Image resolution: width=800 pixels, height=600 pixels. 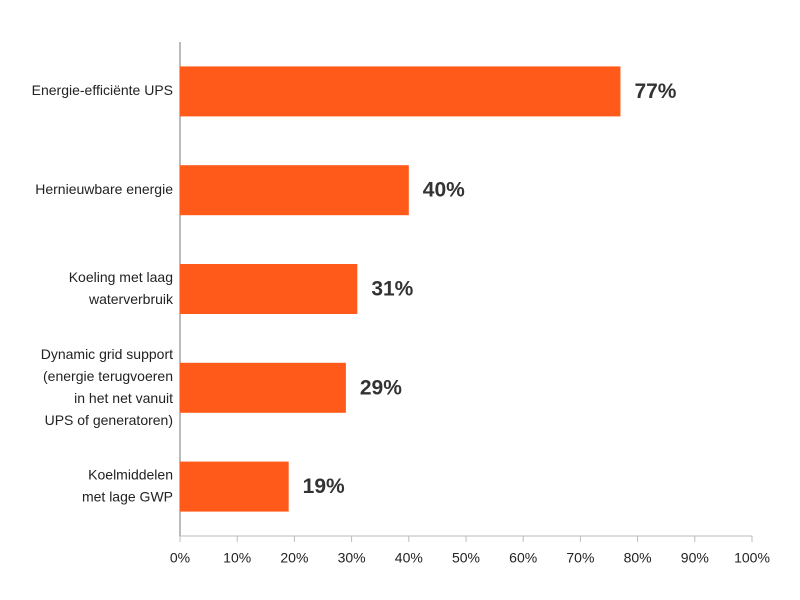 What do you see at coordinates (102, 90) in the screenshot?
I see `category-label: Energie-efficiënte UPS` at bounding box center [102, 90].